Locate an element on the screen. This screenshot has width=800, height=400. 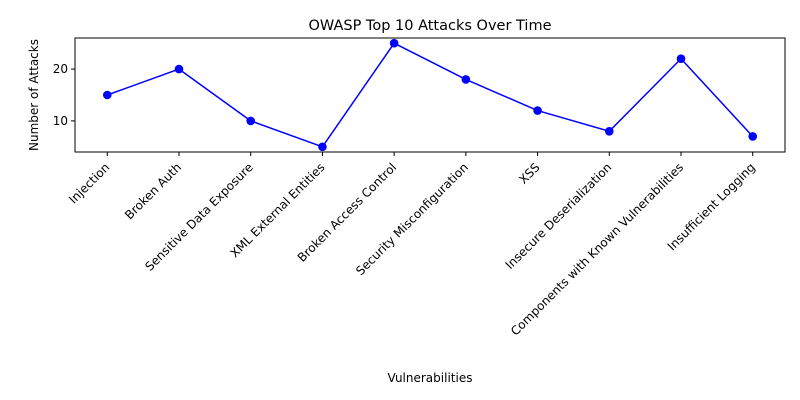
x-axis-label: Vulnerabilities is located at coordinates (430, 378).